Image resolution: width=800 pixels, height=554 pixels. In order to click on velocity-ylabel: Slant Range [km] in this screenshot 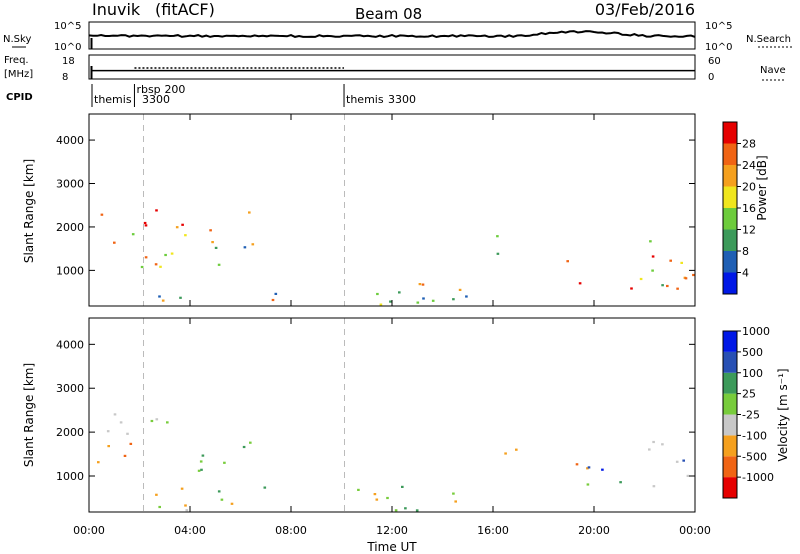, I will do `click(29, 415)`.